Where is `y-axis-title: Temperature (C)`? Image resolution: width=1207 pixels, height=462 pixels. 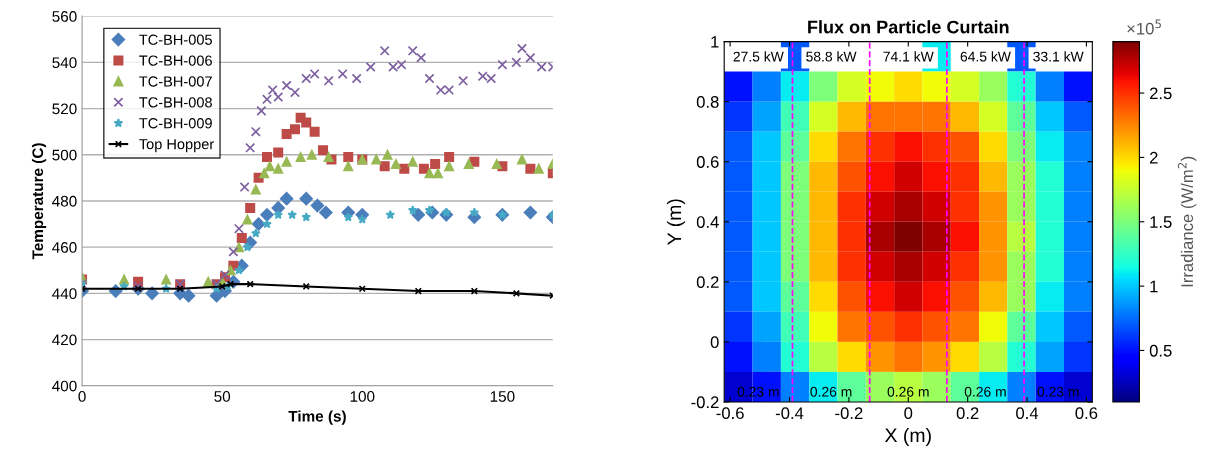 y-axis-title: Temperature (C) is located at coordinates (39, 201).